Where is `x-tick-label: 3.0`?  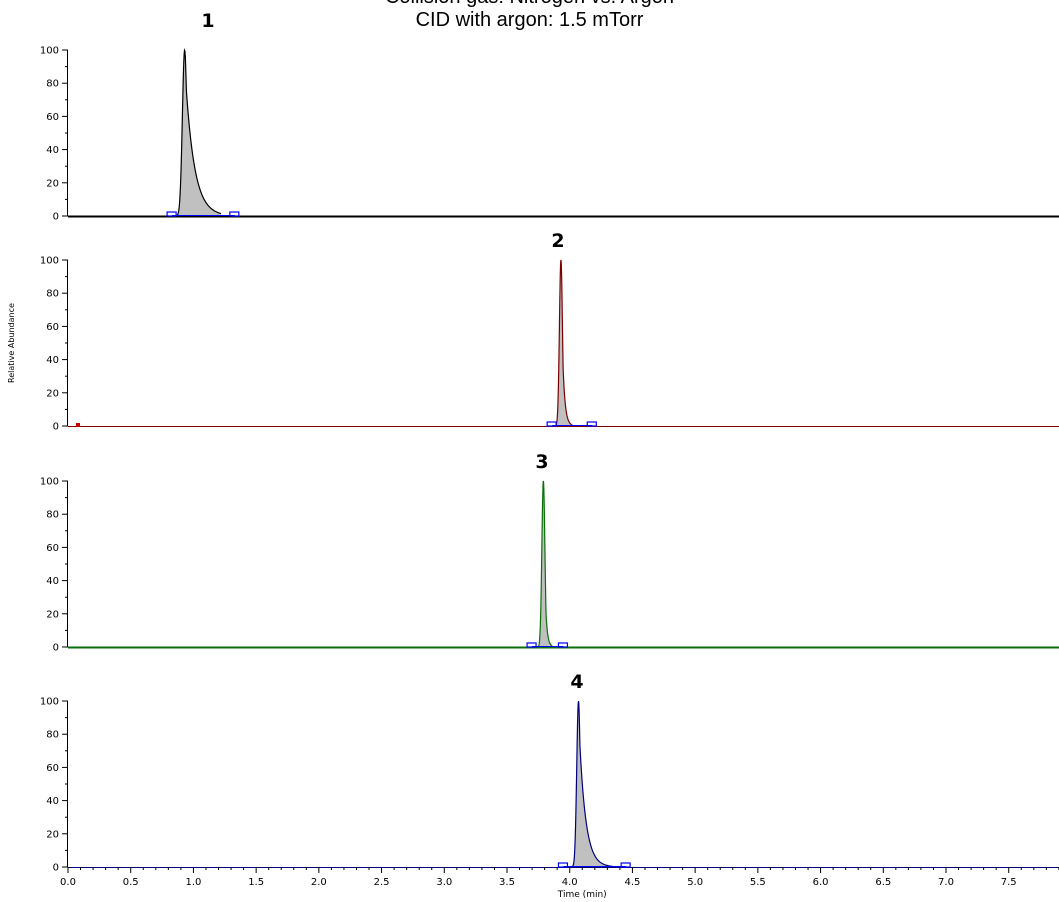 x-tick-label: 3.0 is located at coordinates (444, 882).